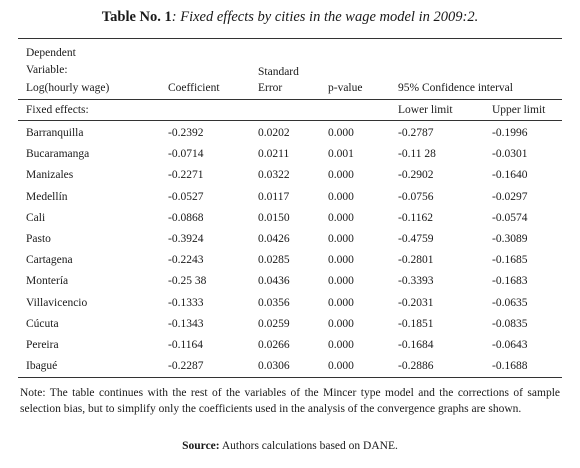 This screenshot has width=580, height=468. What do you see at coordinates (274, 217) in the screenshot?
I see `standard-error-cell: 0.0150` at bounding box center [274, 217].